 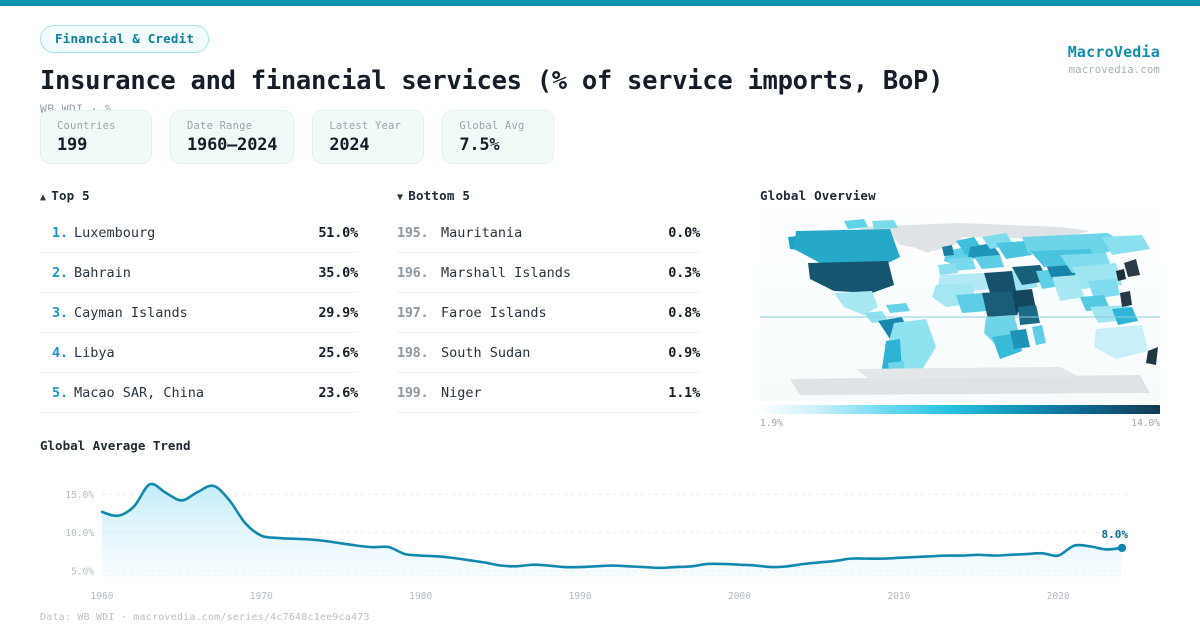 What do you see at coordinates (261, 596) in the screenshot?
I see `svg-text: 1970` at bounding box center [261, 596].